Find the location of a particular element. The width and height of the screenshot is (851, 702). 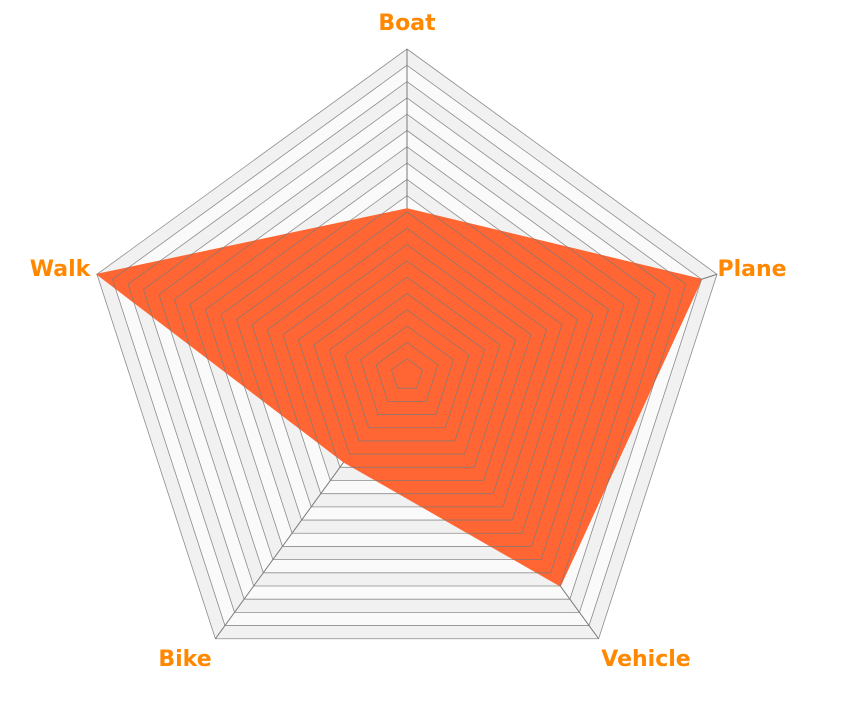

axis-label-plane: Plane is located at coordinates (751, 269).